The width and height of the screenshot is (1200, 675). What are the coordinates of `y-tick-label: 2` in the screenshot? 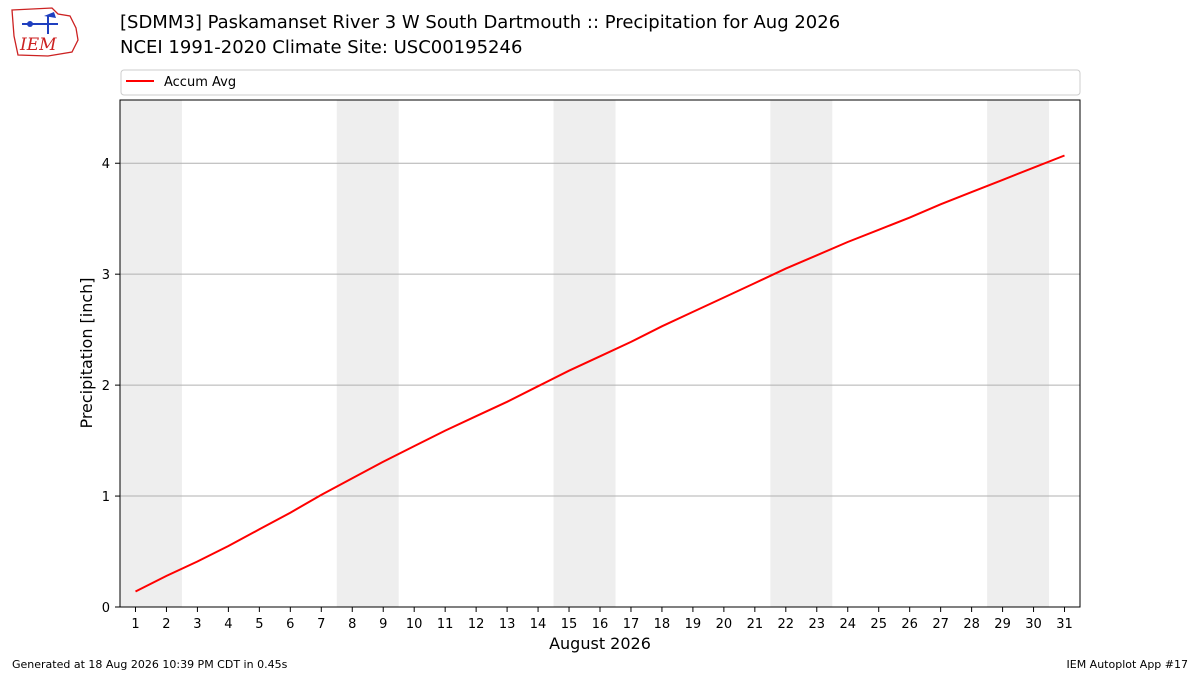 It's located at (106, 386).